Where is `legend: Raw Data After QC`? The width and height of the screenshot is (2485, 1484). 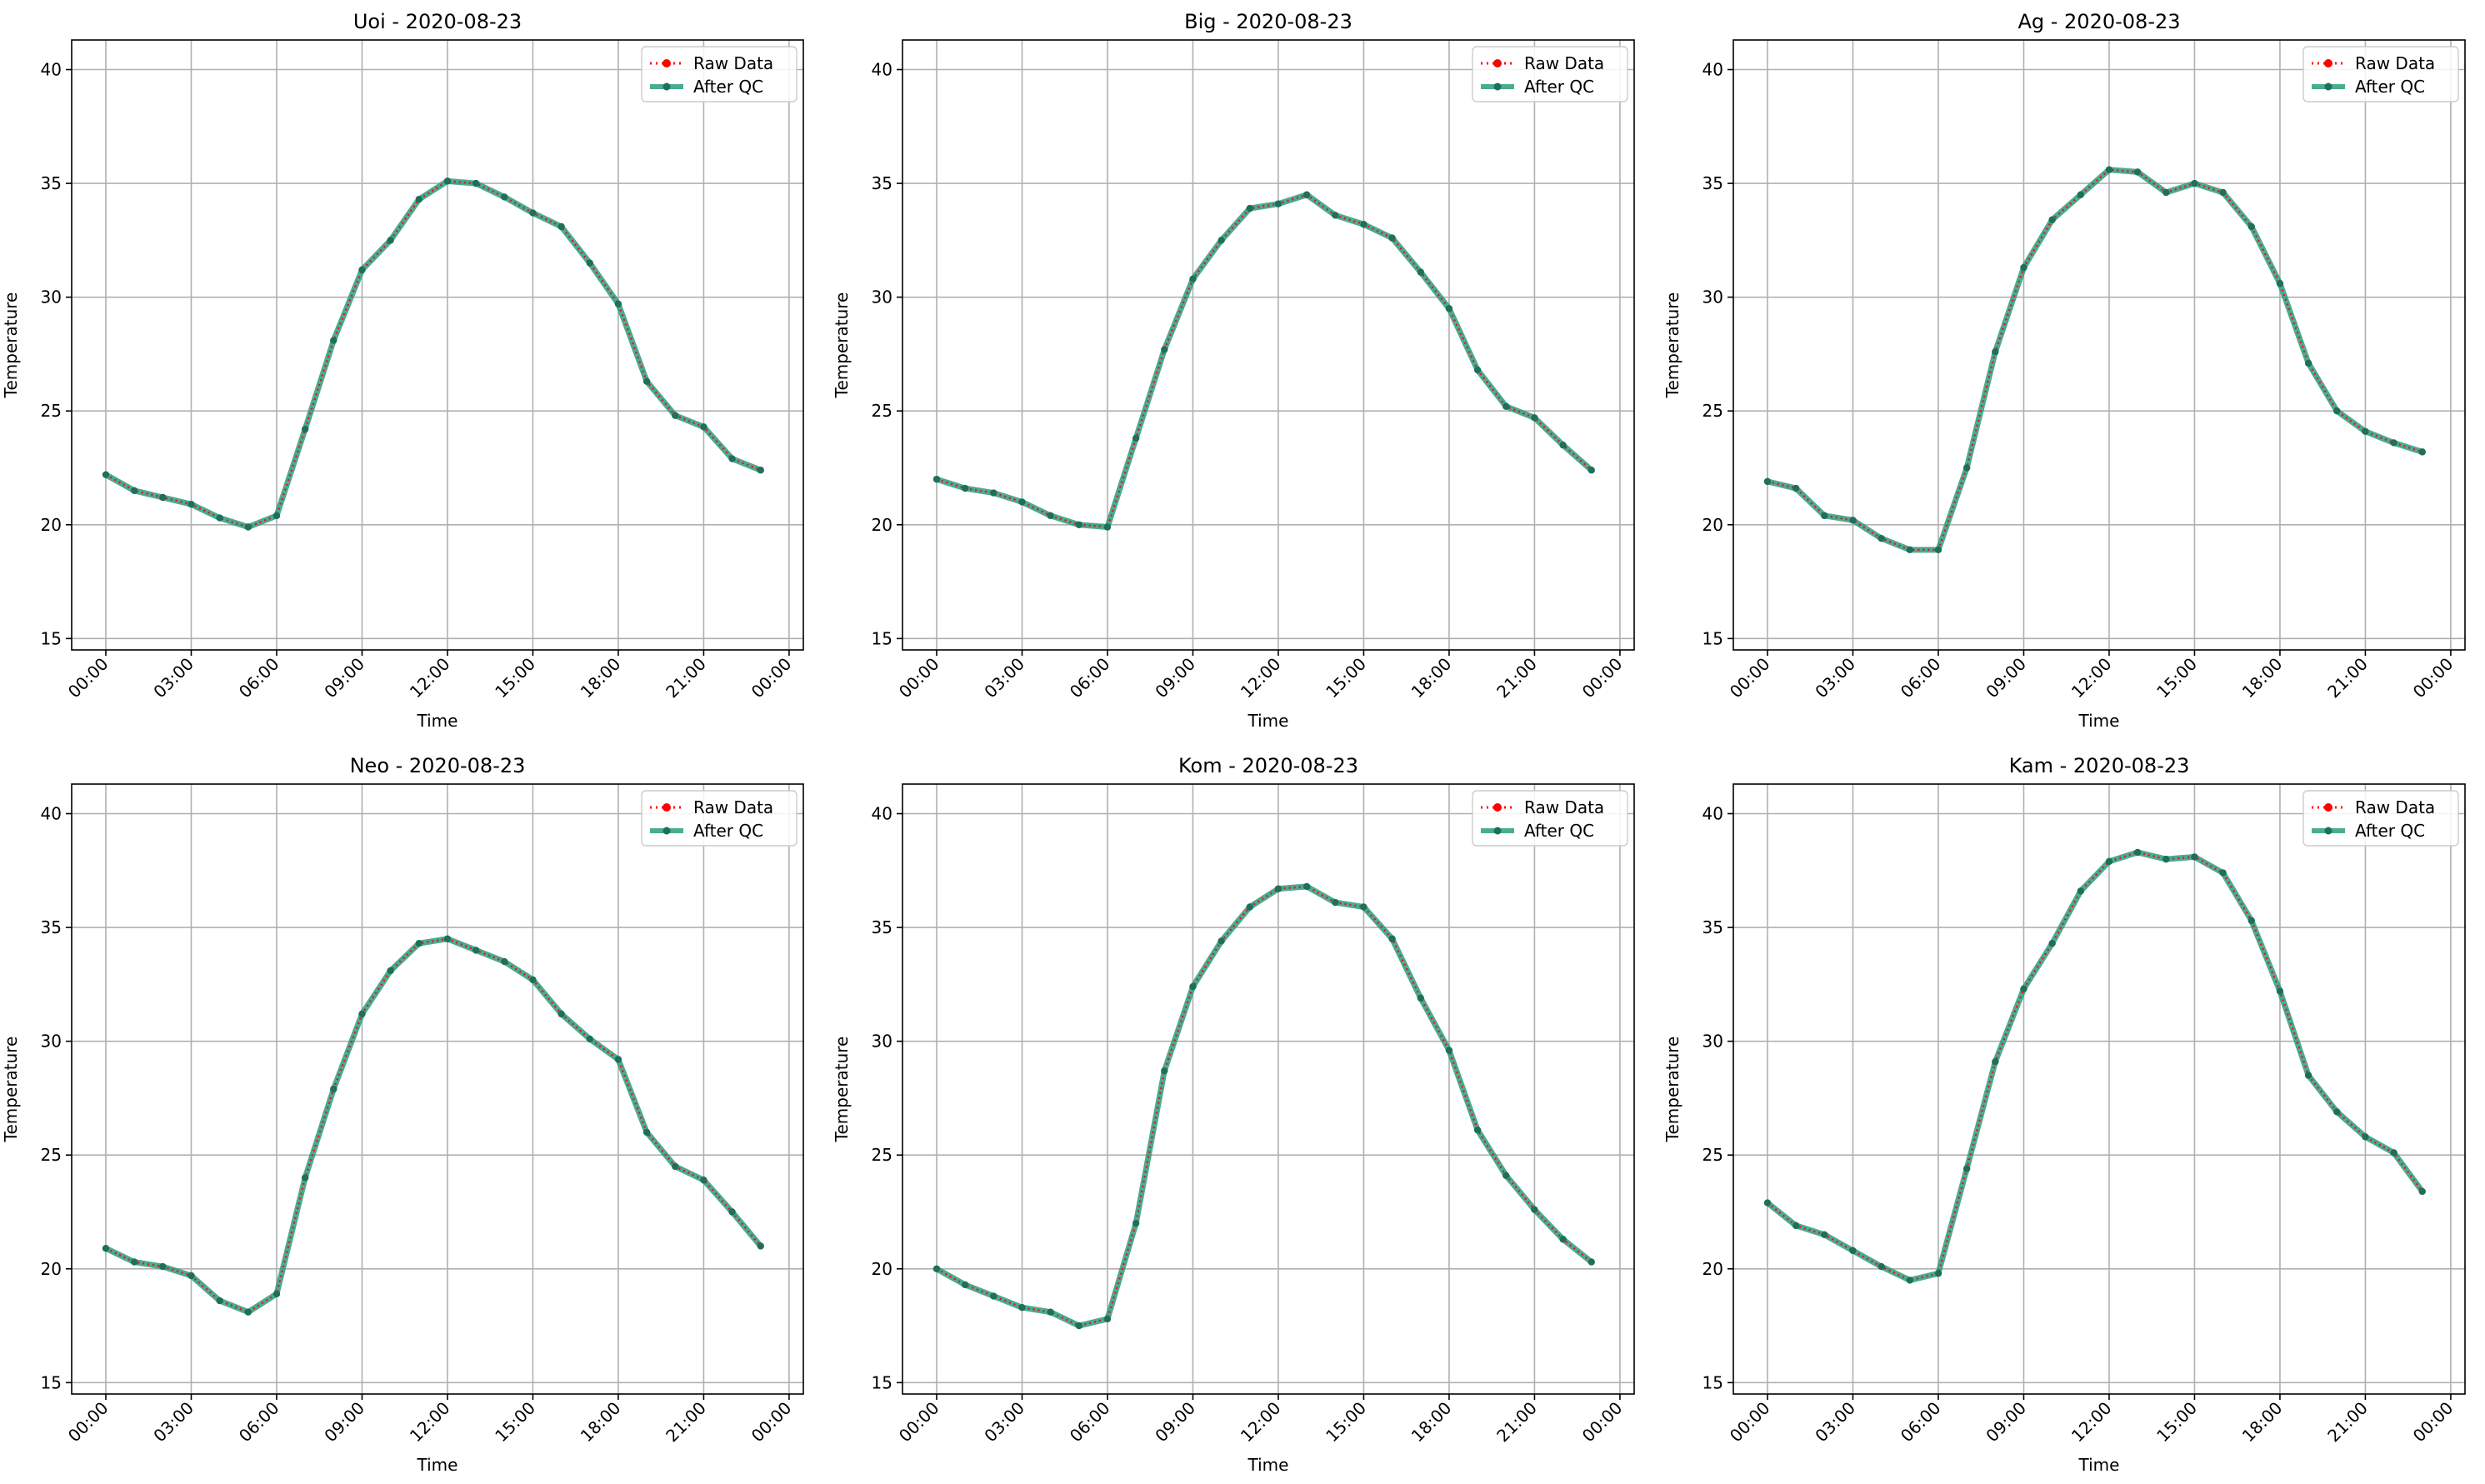
legend: Raw Data After QC is located at coordinates (1550, 74).